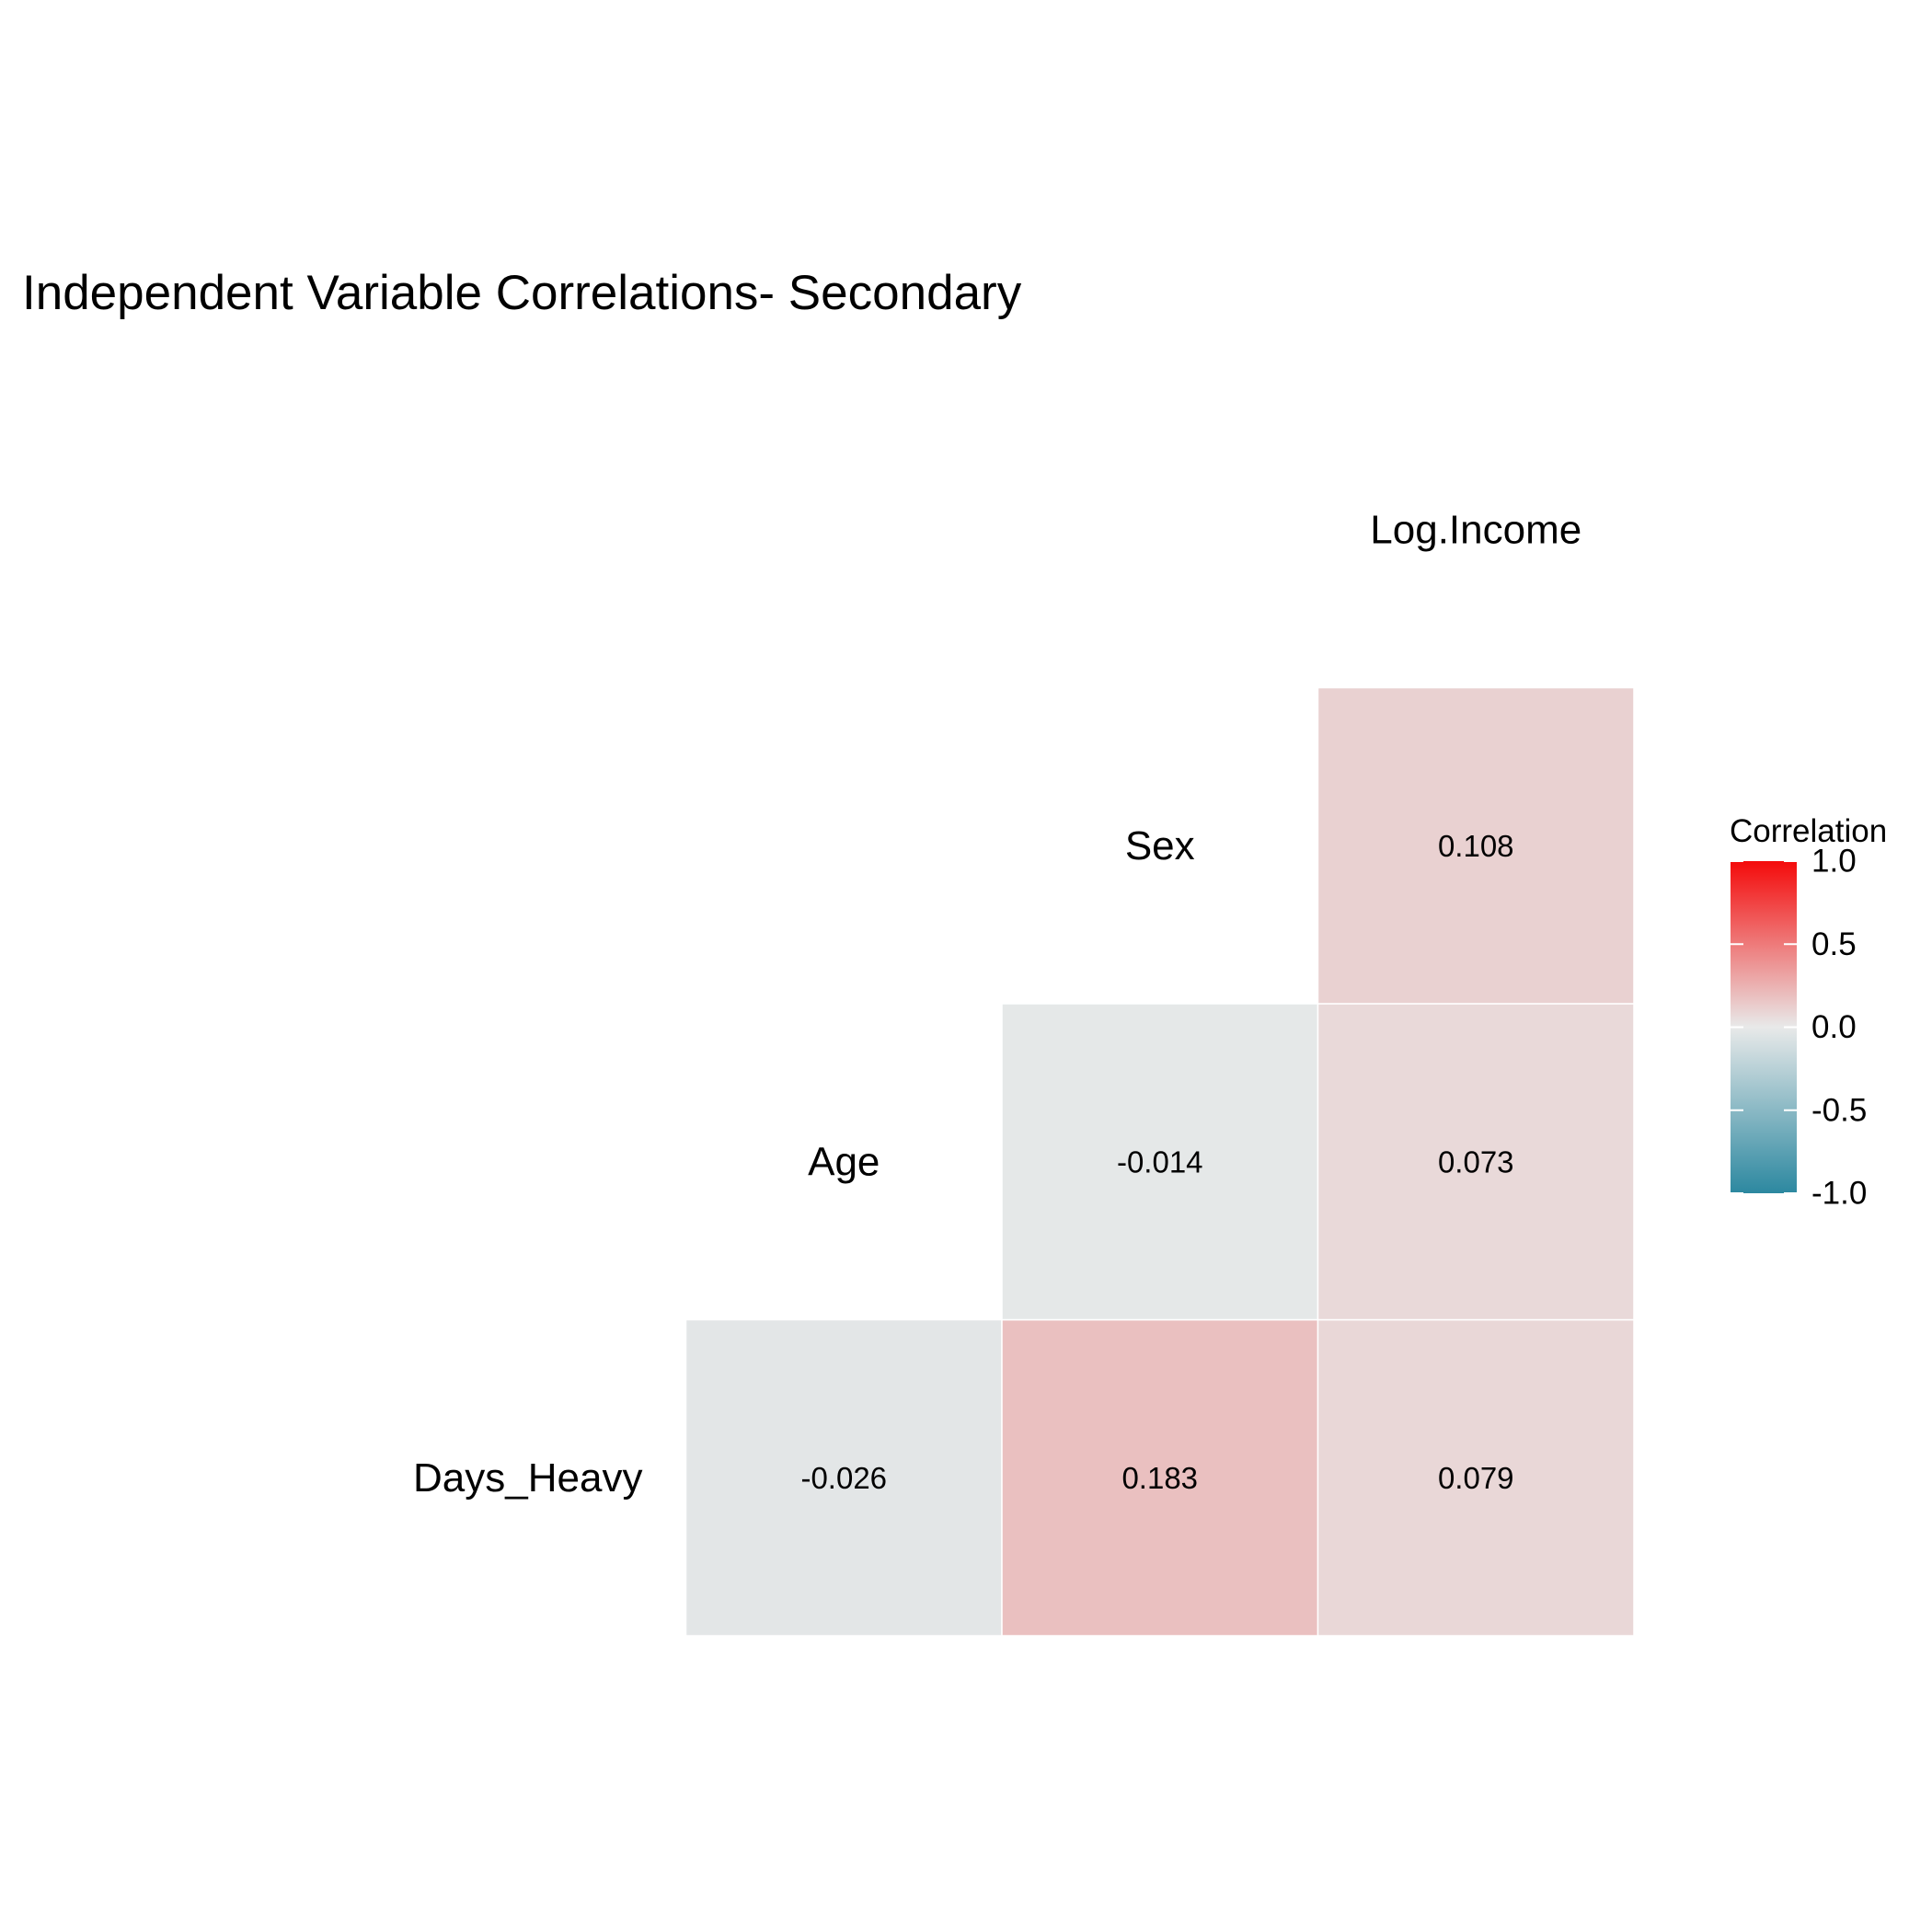 This screenshot has height=1932, width=1932. I want to click on cell-value-label: 0.108, so click(1476, 846).